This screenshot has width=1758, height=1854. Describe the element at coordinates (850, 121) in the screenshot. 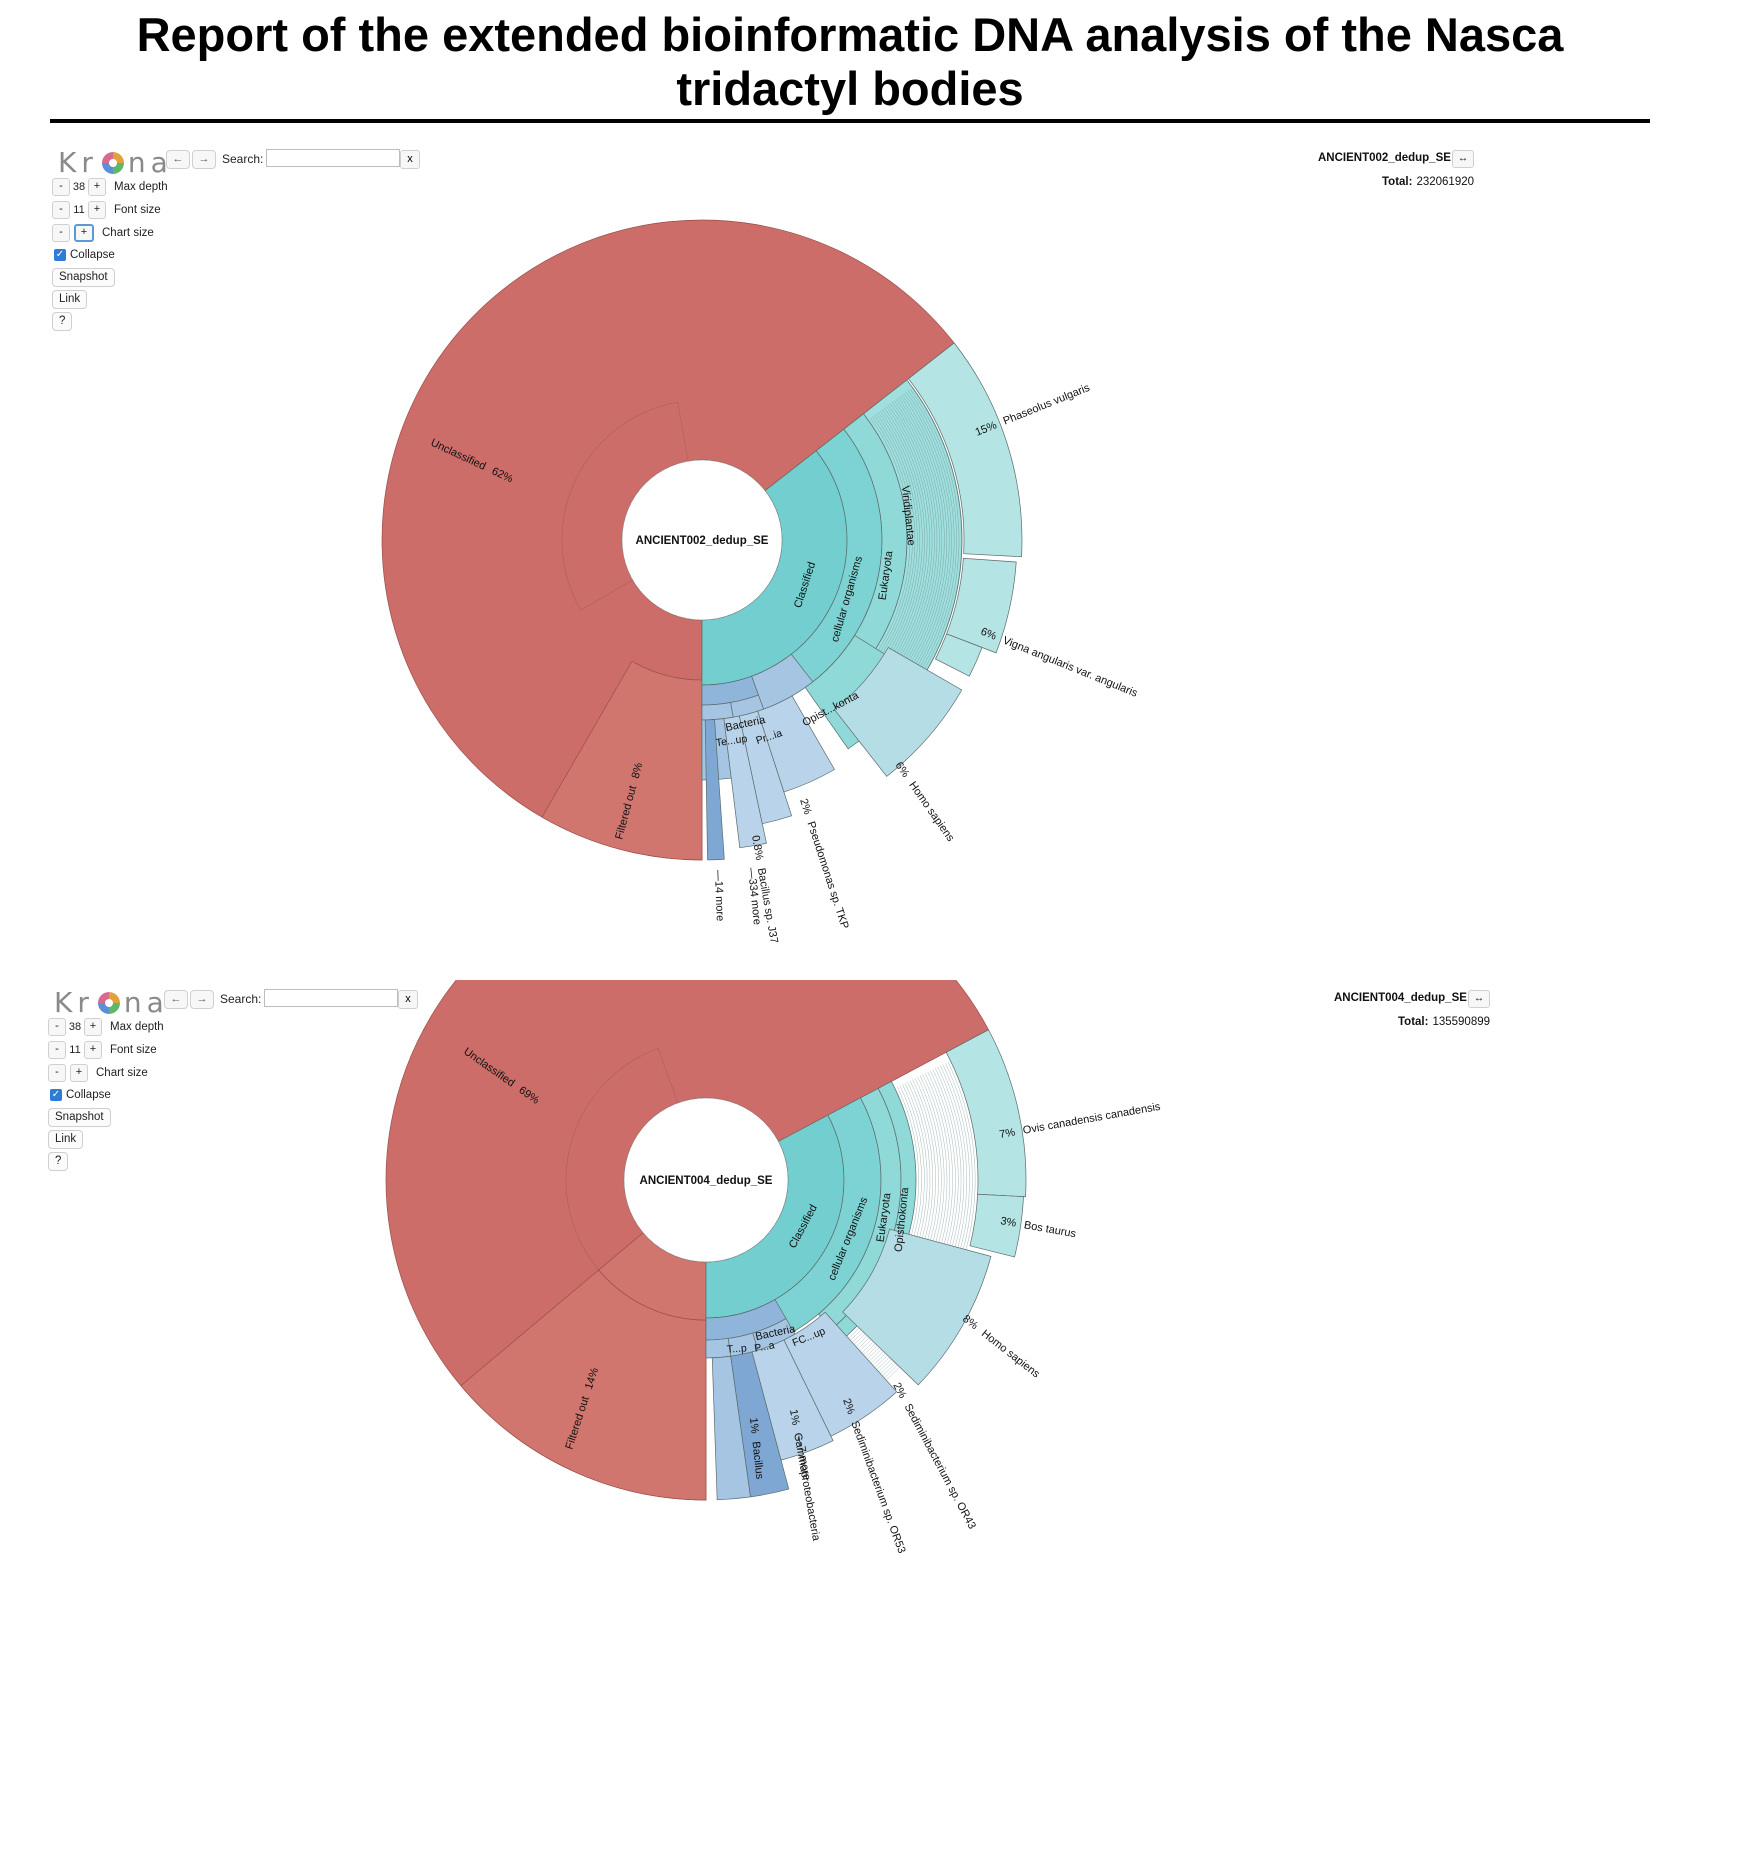

I see `title-divider` at that location.